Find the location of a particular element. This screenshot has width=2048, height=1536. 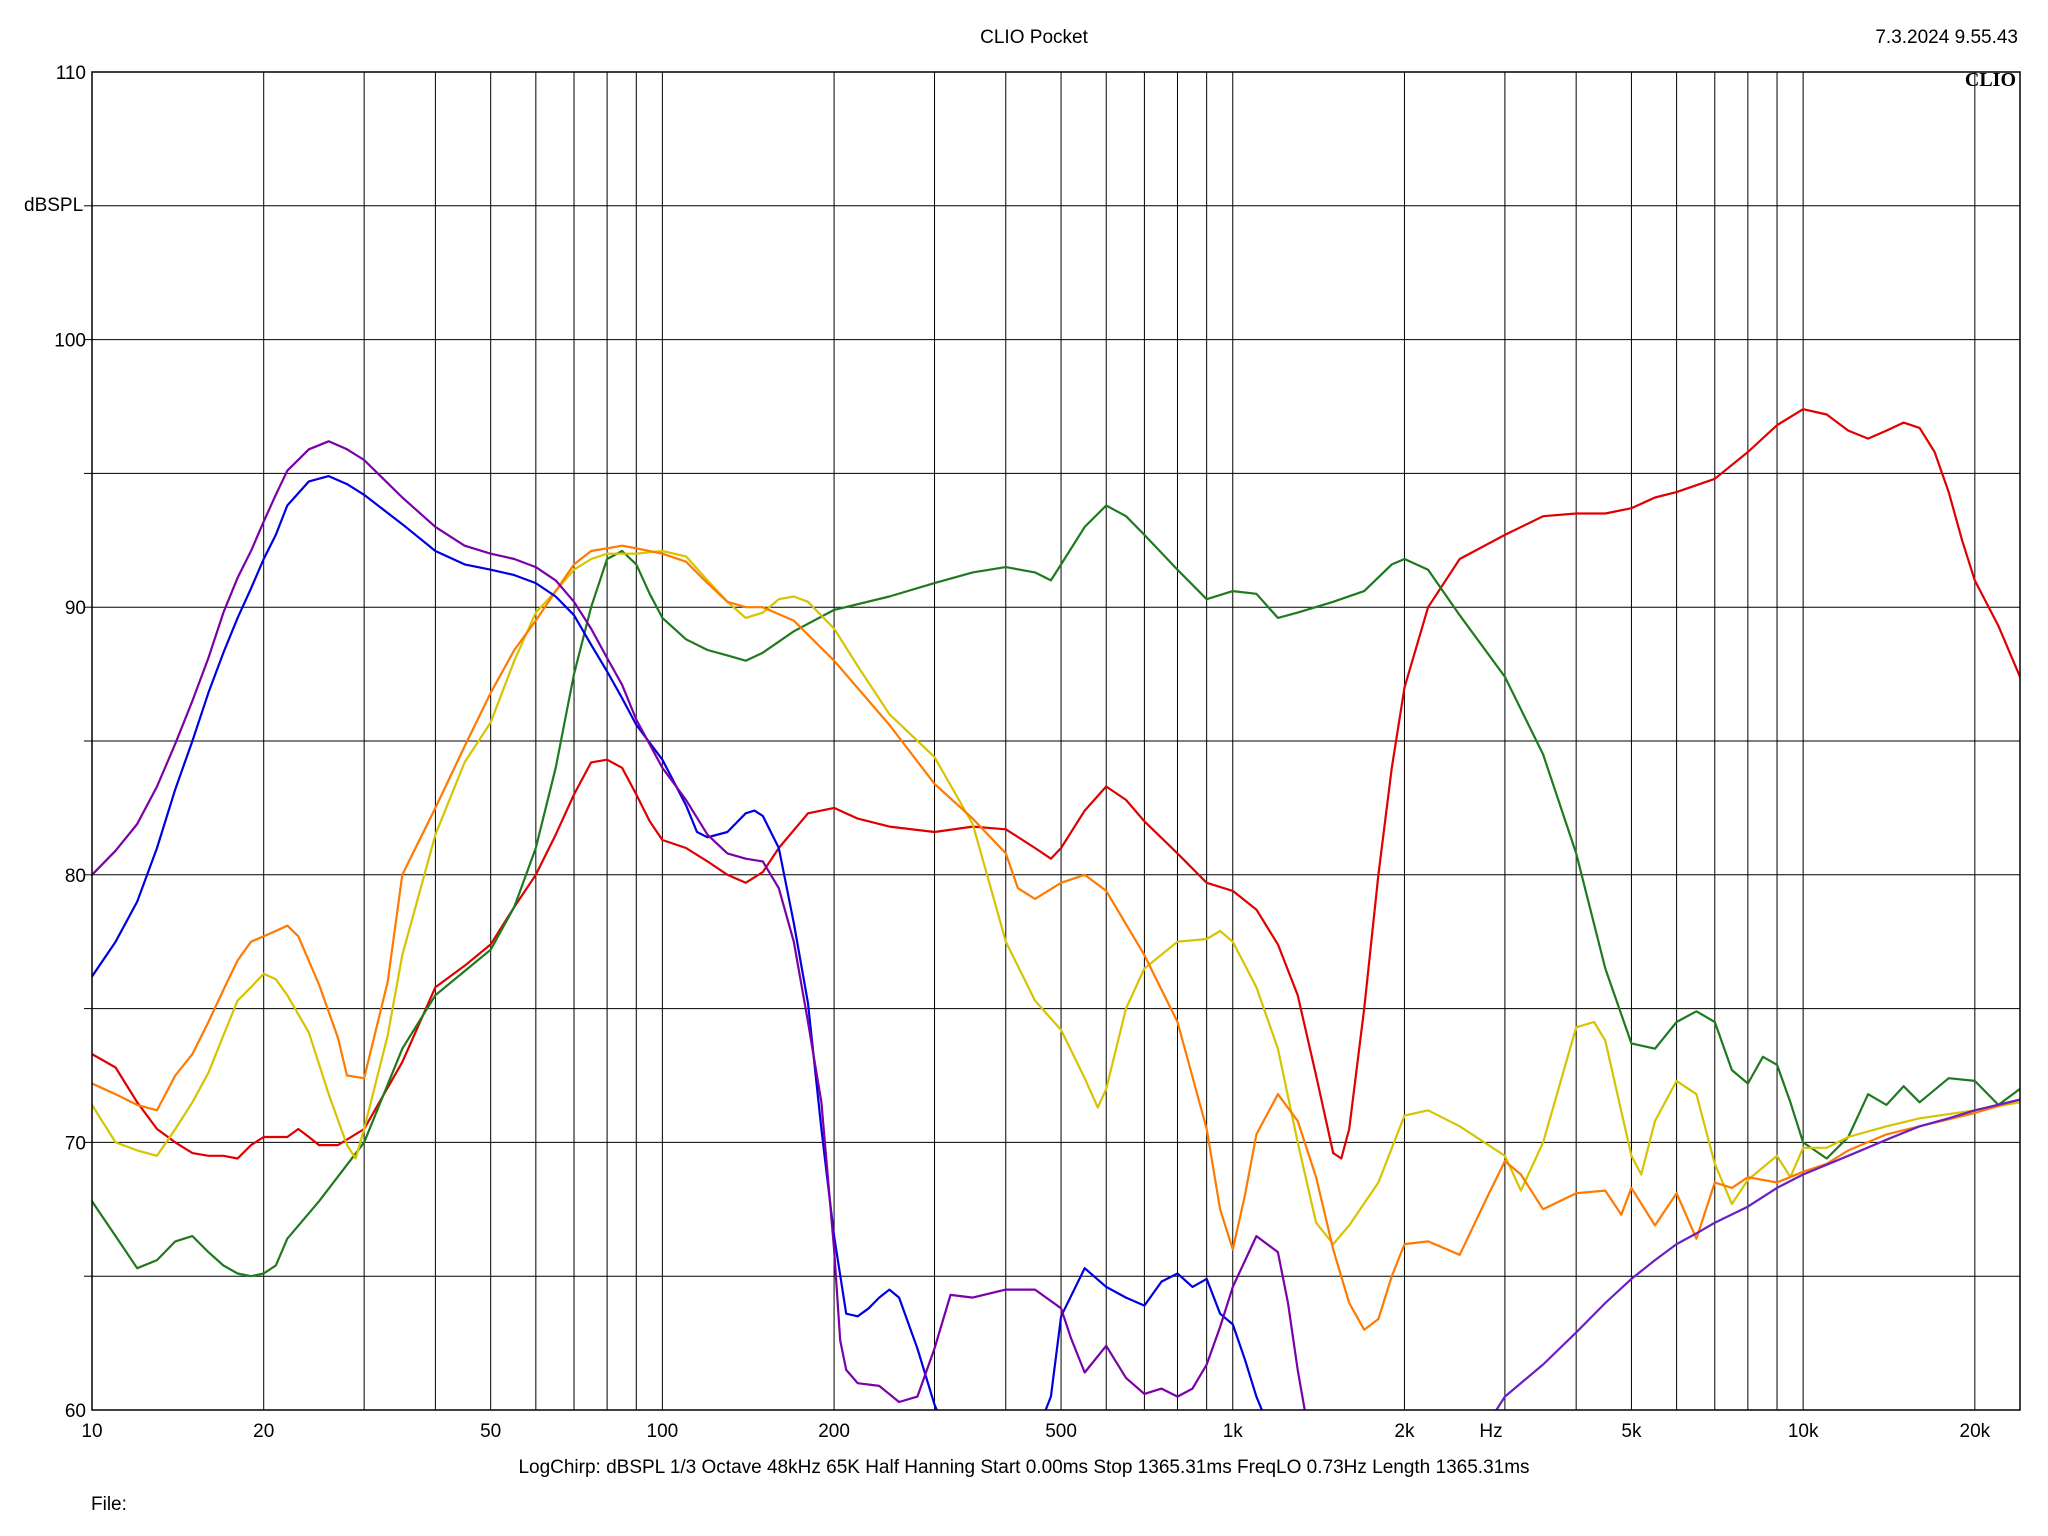

x-tick-label: 50 is located at coordinates (490, 1431).